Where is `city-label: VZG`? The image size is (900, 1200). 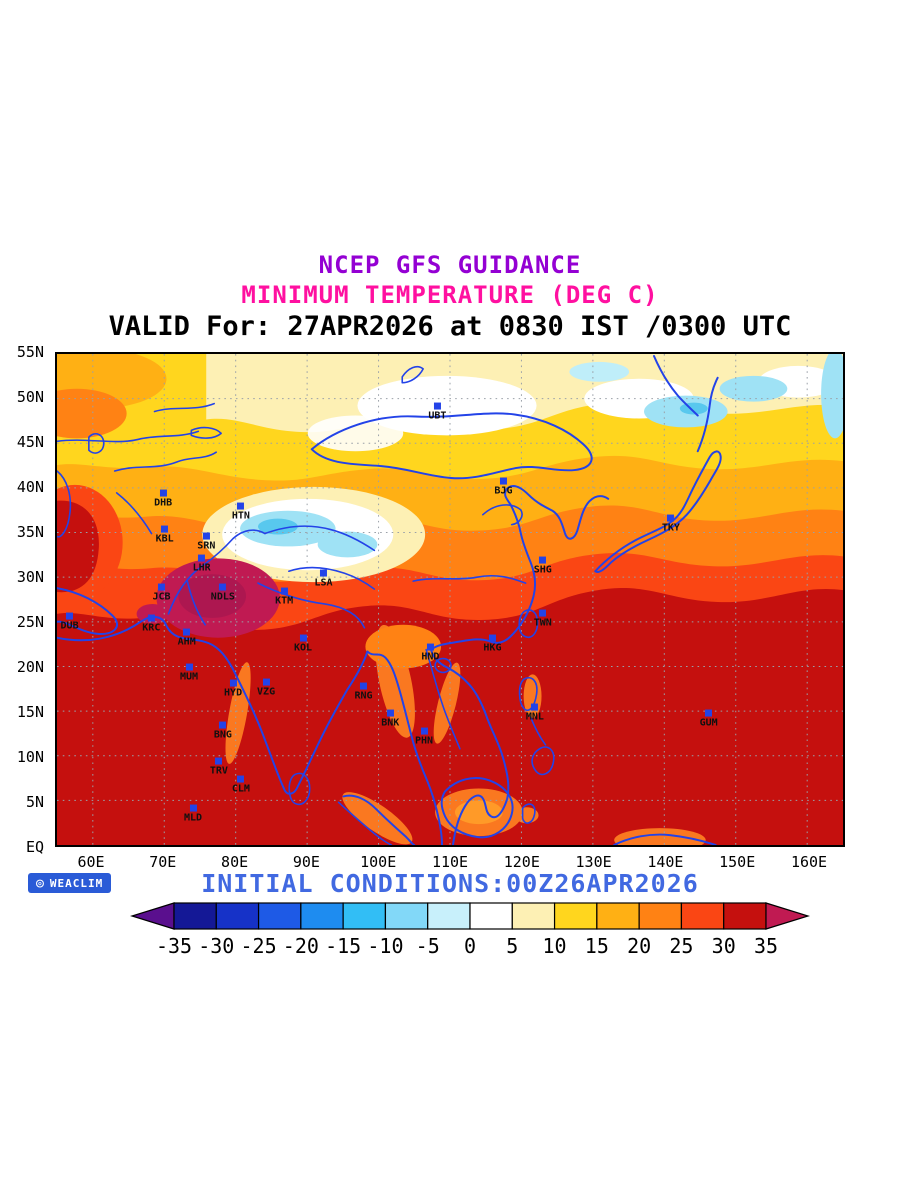
city-label: VZG is located at coordinates (266, 692).